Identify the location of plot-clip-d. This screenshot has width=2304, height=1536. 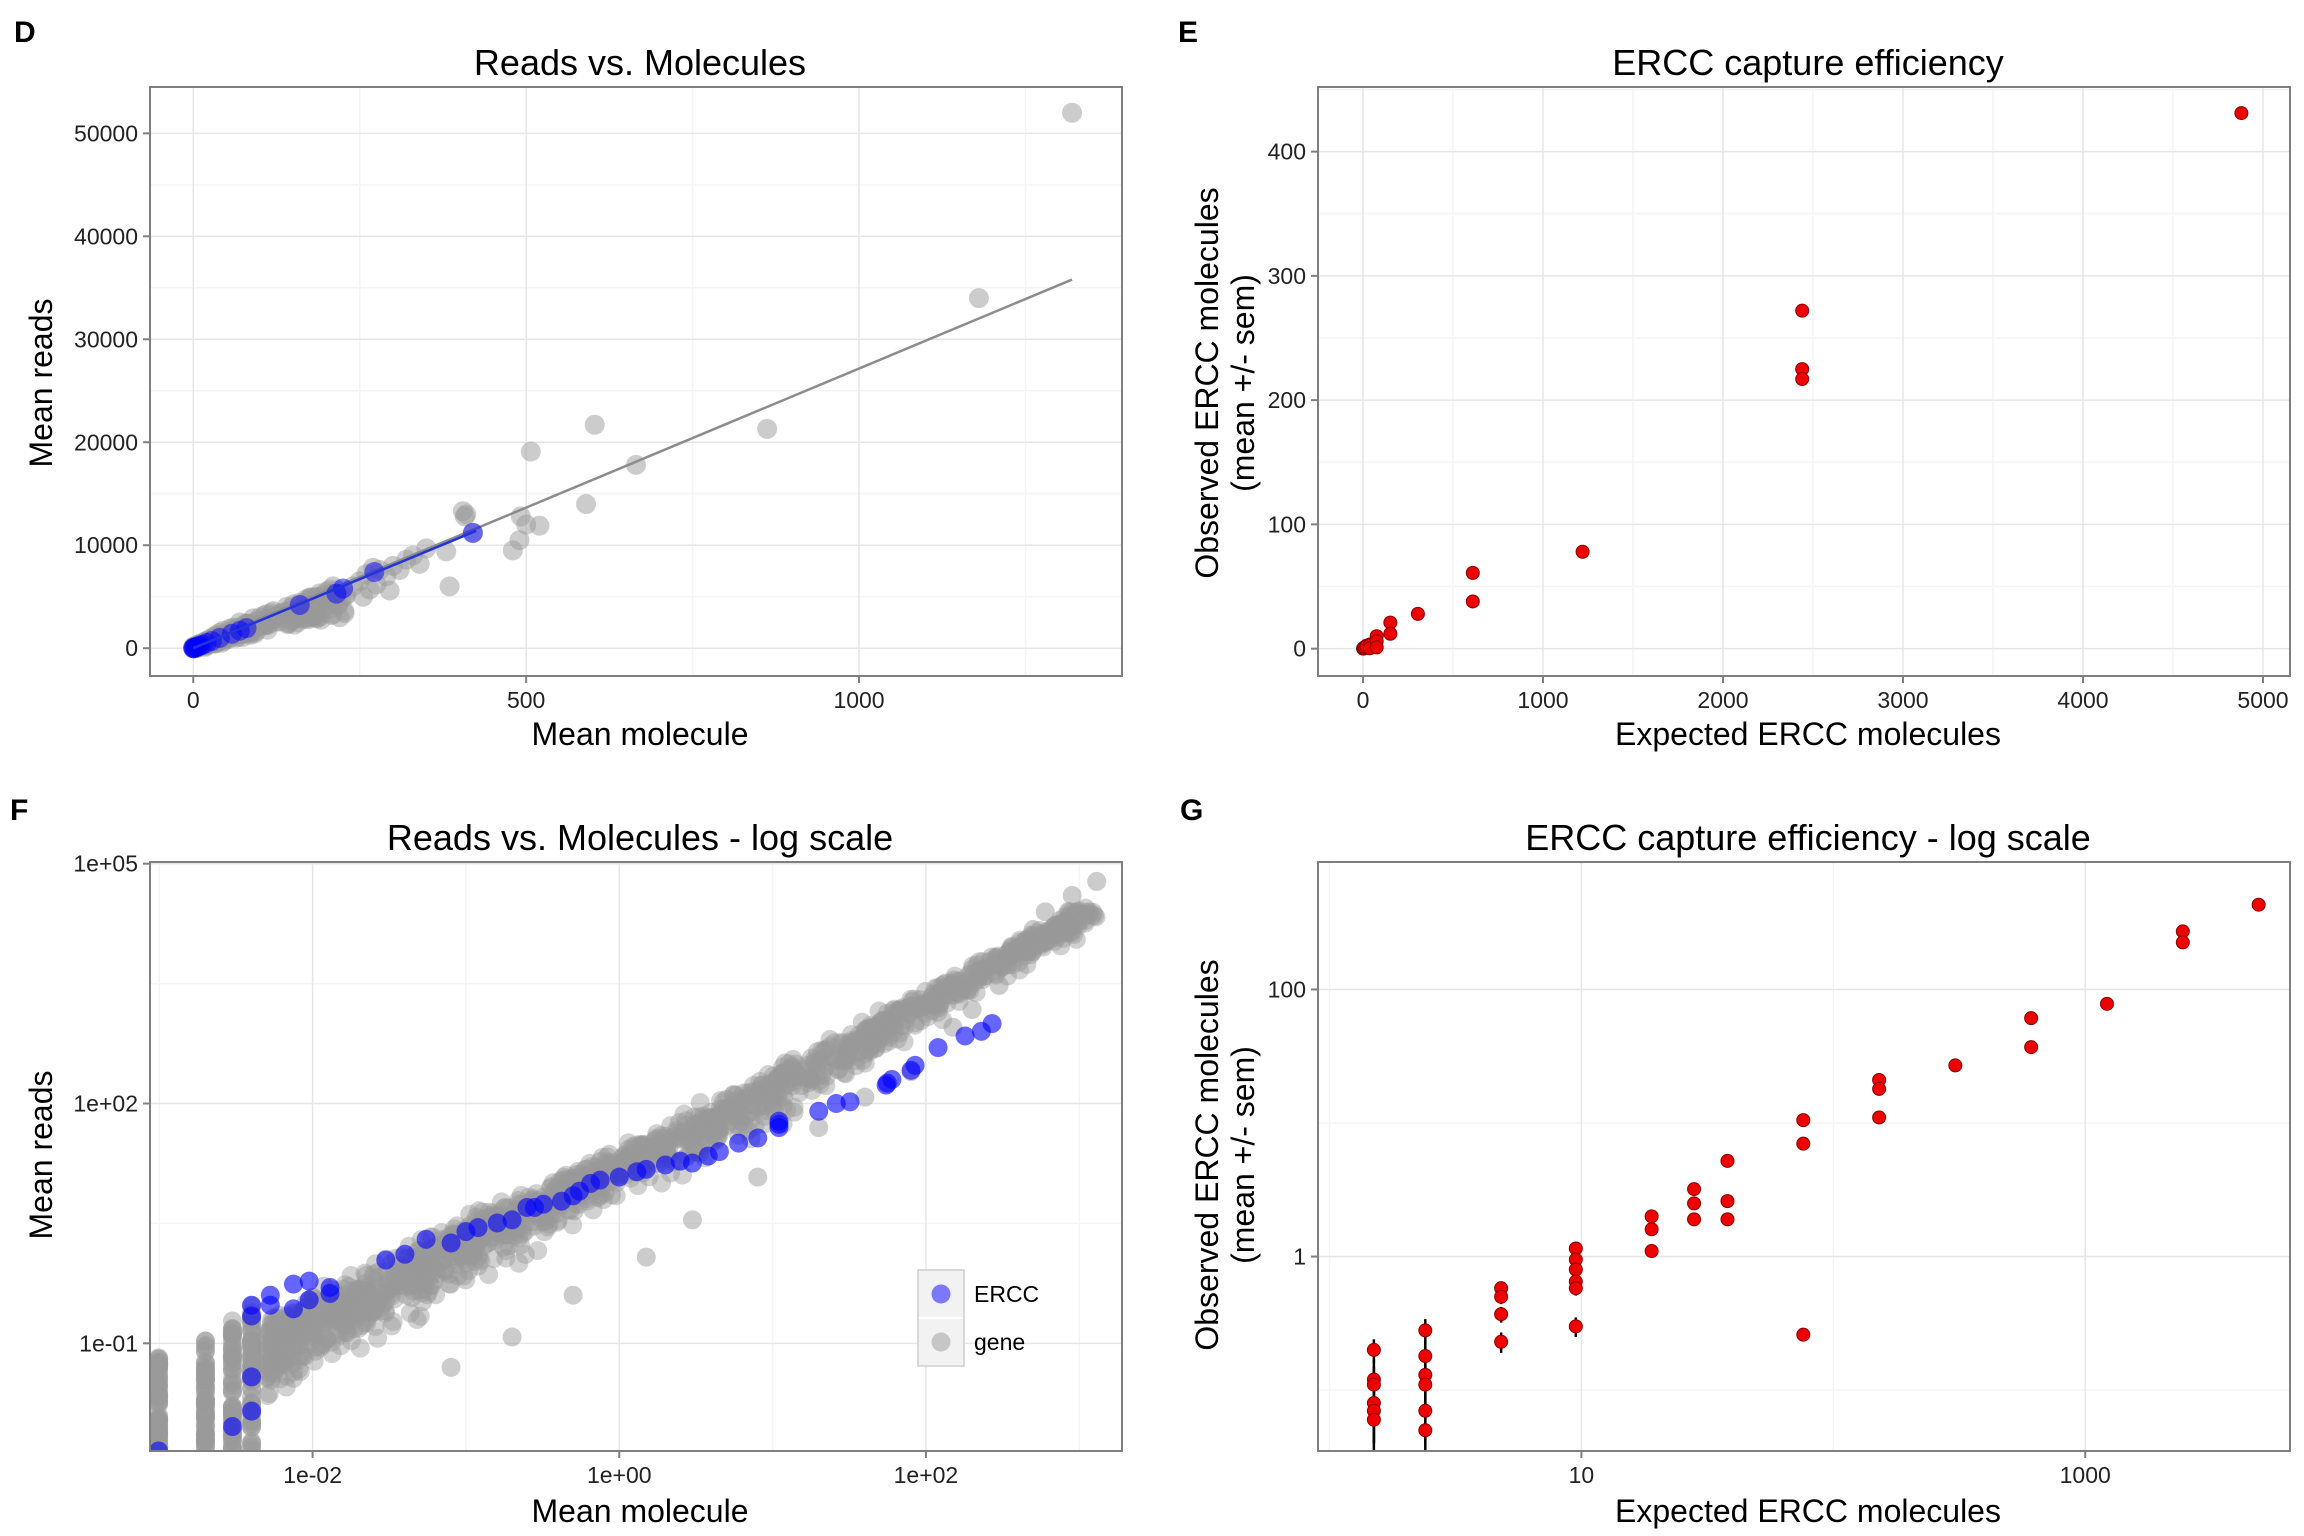
(633, 380).